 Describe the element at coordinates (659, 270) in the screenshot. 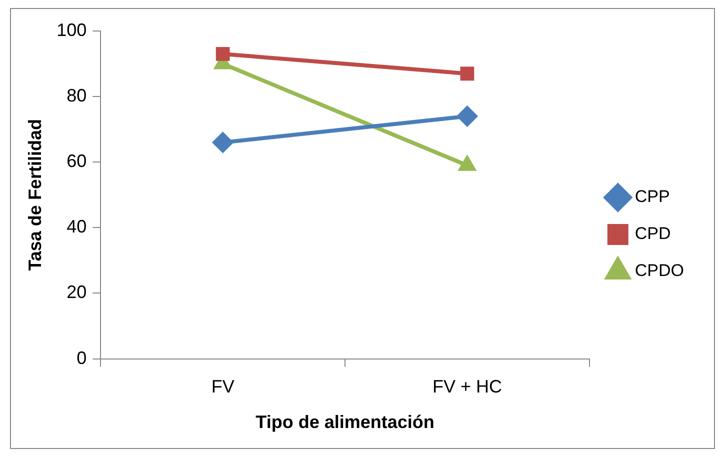

I see `legend-label: CPDO` at that location.